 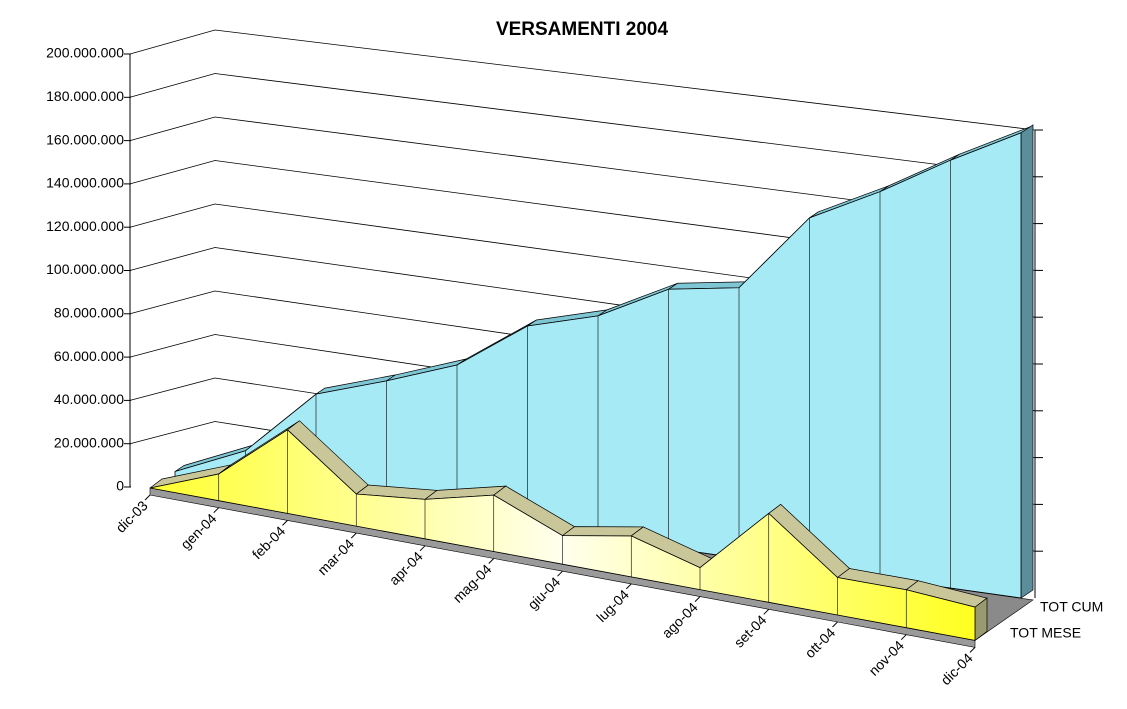 I want to click on chart-title: VERSAMENTI 2004, so click(x=582, y=29).